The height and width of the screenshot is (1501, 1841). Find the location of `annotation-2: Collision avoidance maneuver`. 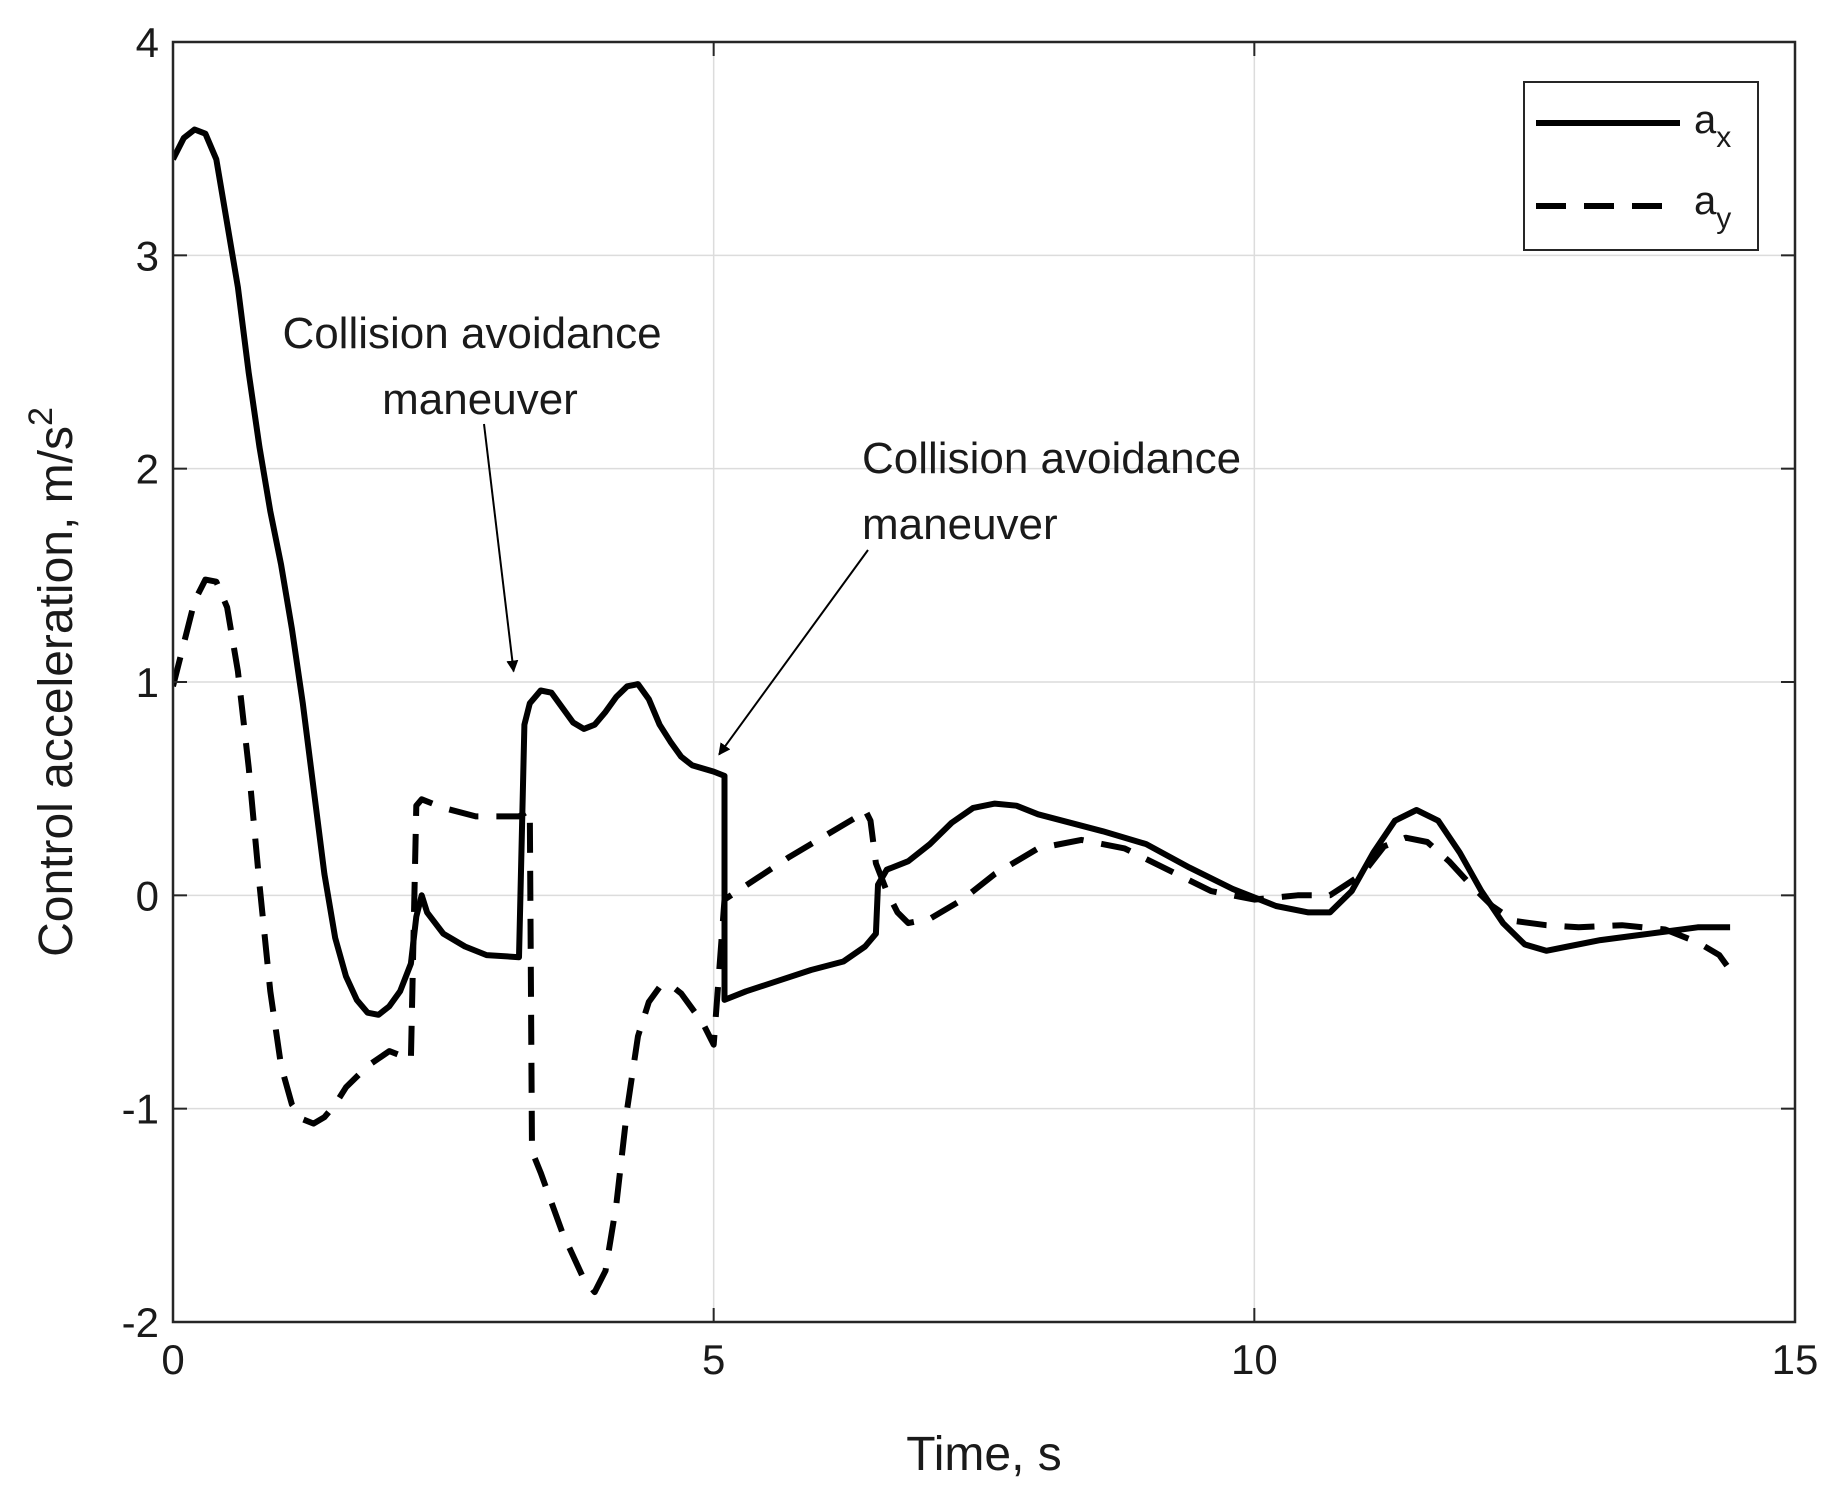

annotation-2: Collision avoidance maneuver is located at coordinates (979, 595).